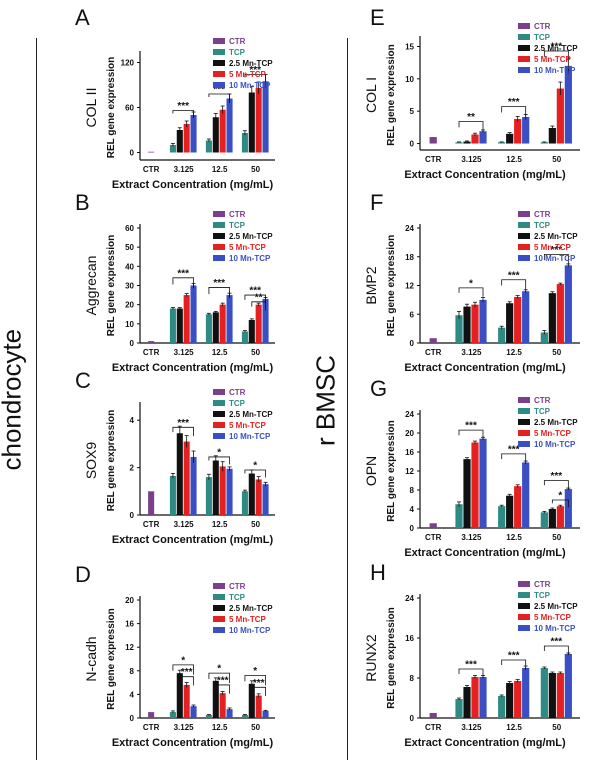 This screenshot has height=762, width=600. Describe the element at coordinates (485, 368) in the screenshot. I see `panel-f-xlabel: Extract Concentration (mg/mL)` at that location.